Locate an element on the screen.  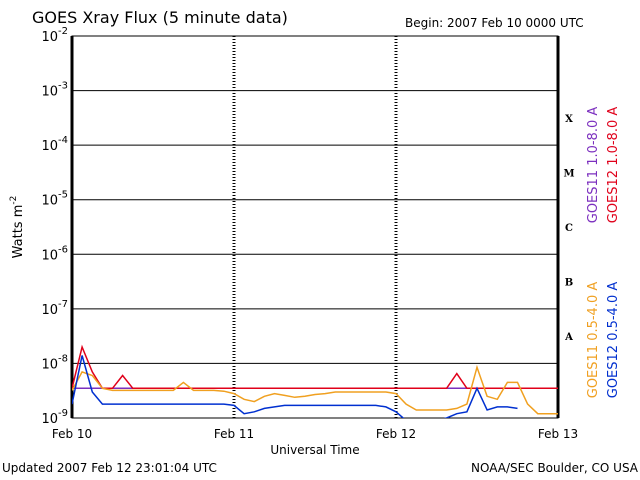
flare-class: B is located at coordinates (569, 283).